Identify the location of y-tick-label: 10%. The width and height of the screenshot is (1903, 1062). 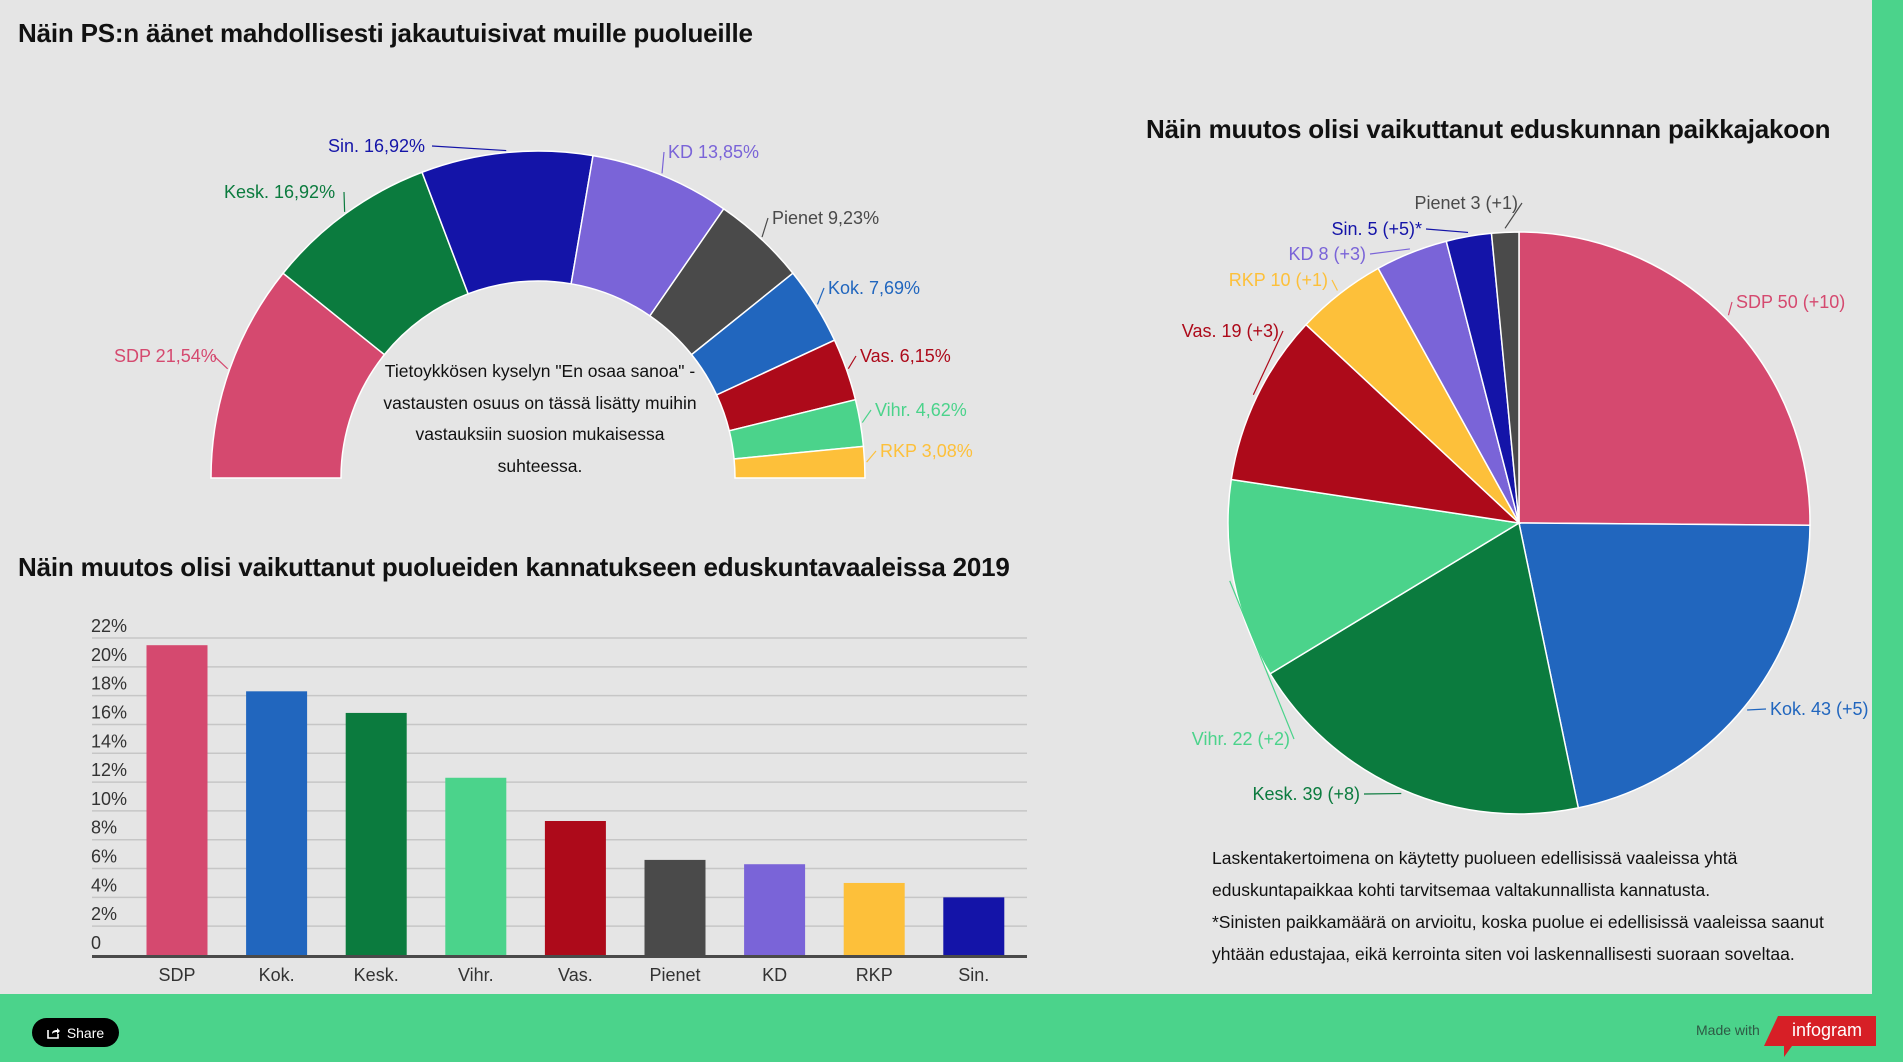
(109, 799).